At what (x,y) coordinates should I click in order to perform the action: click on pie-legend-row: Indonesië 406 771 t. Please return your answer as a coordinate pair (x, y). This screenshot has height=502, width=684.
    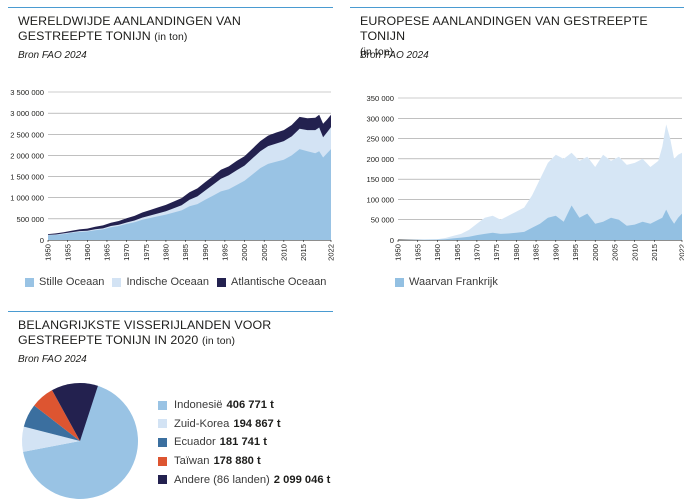
    Looking at the image, I should click on (244, 405).